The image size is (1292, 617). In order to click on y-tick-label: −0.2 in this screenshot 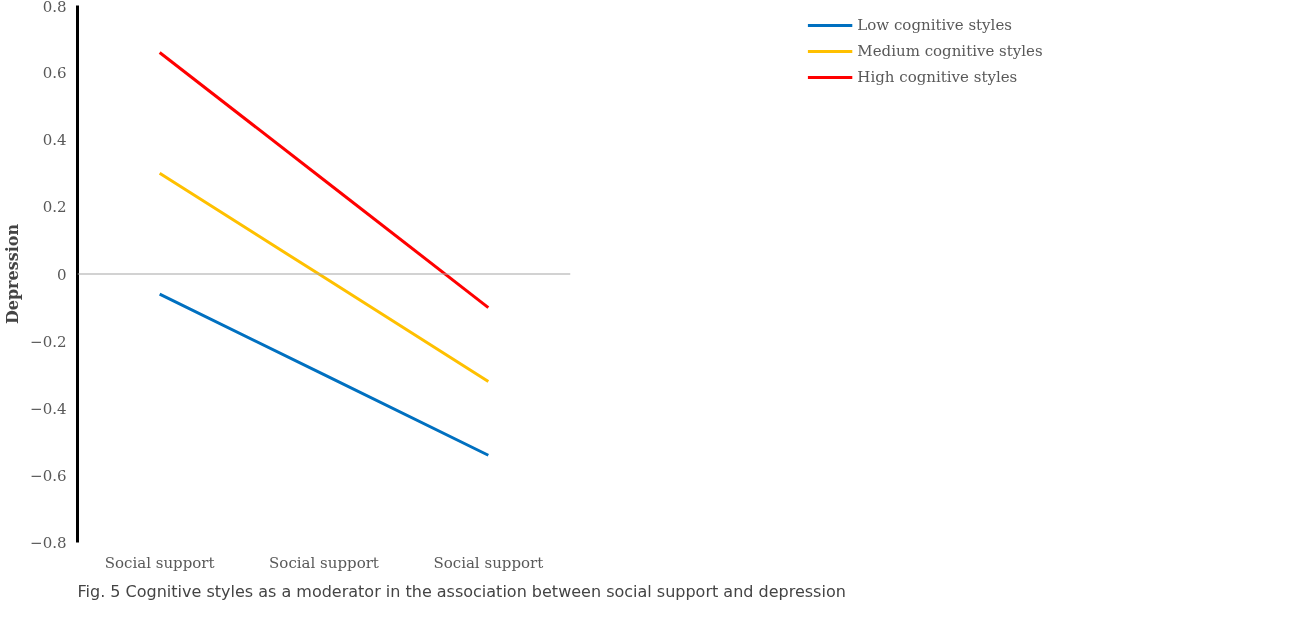, I will do `click(48, 341)`.